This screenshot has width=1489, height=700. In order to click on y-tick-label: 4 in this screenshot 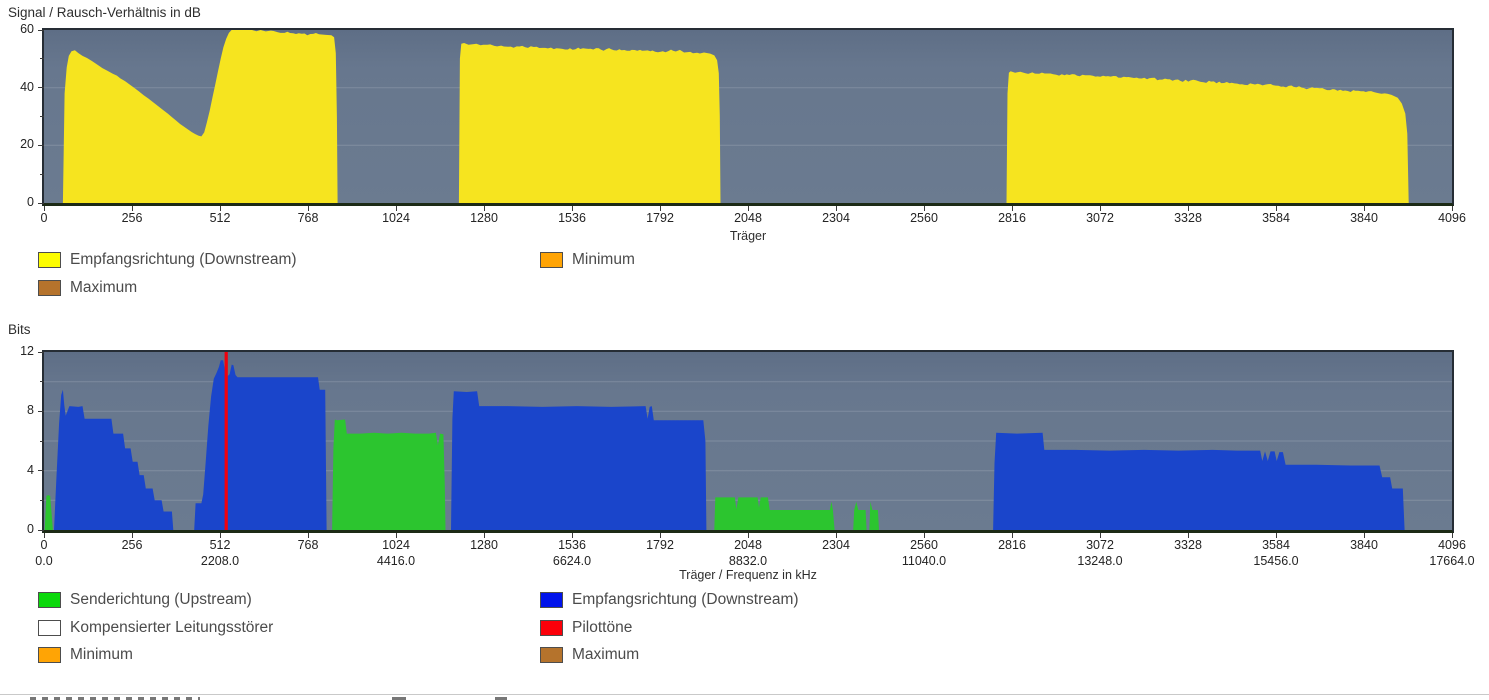, I will do `click(30, 469)`.